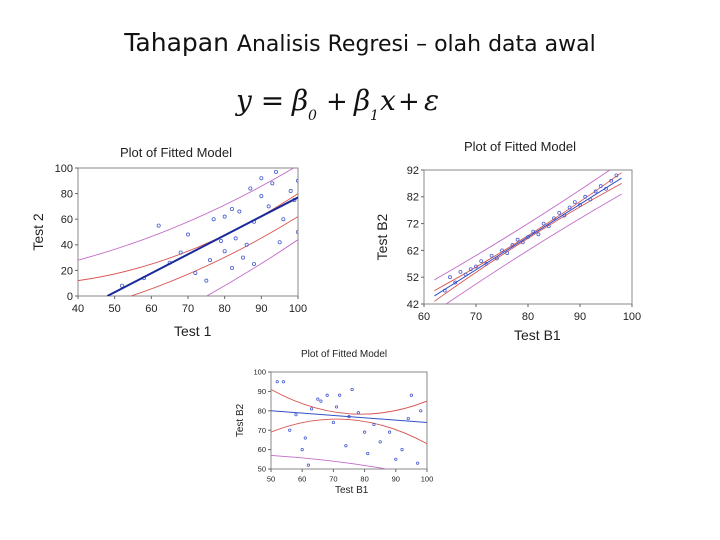  Describe the element at coordinates (349, 431) in the screenshot. I see `confidence-band-lower` at that location.